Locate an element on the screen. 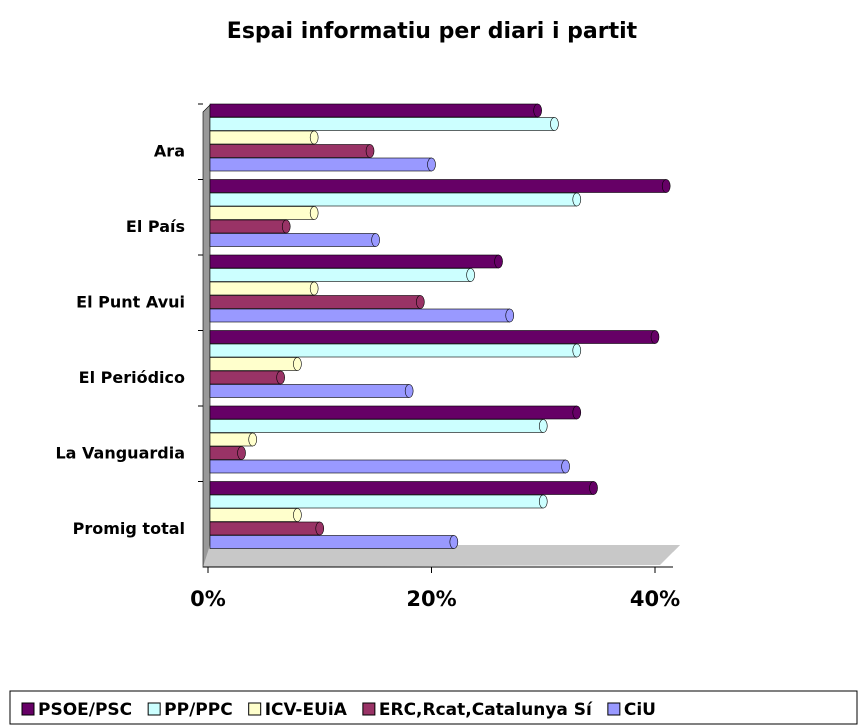 This screenshot has width=867, height=727. category-label: Promig total is located at coordinates (129, 528).